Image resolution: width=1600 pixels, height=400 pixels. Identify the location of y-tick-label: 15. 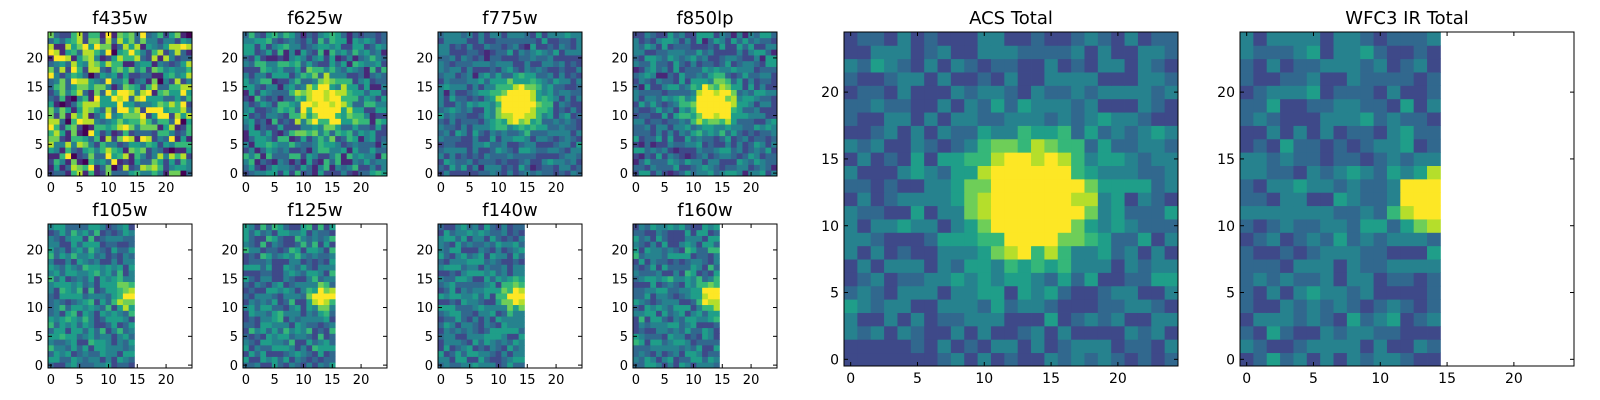
(424, 279).